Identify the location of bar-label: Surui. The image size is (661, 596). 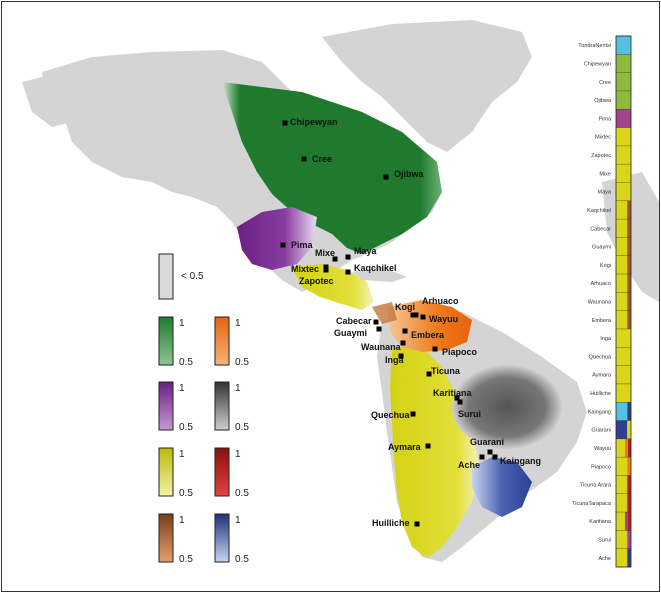
(604, 541).